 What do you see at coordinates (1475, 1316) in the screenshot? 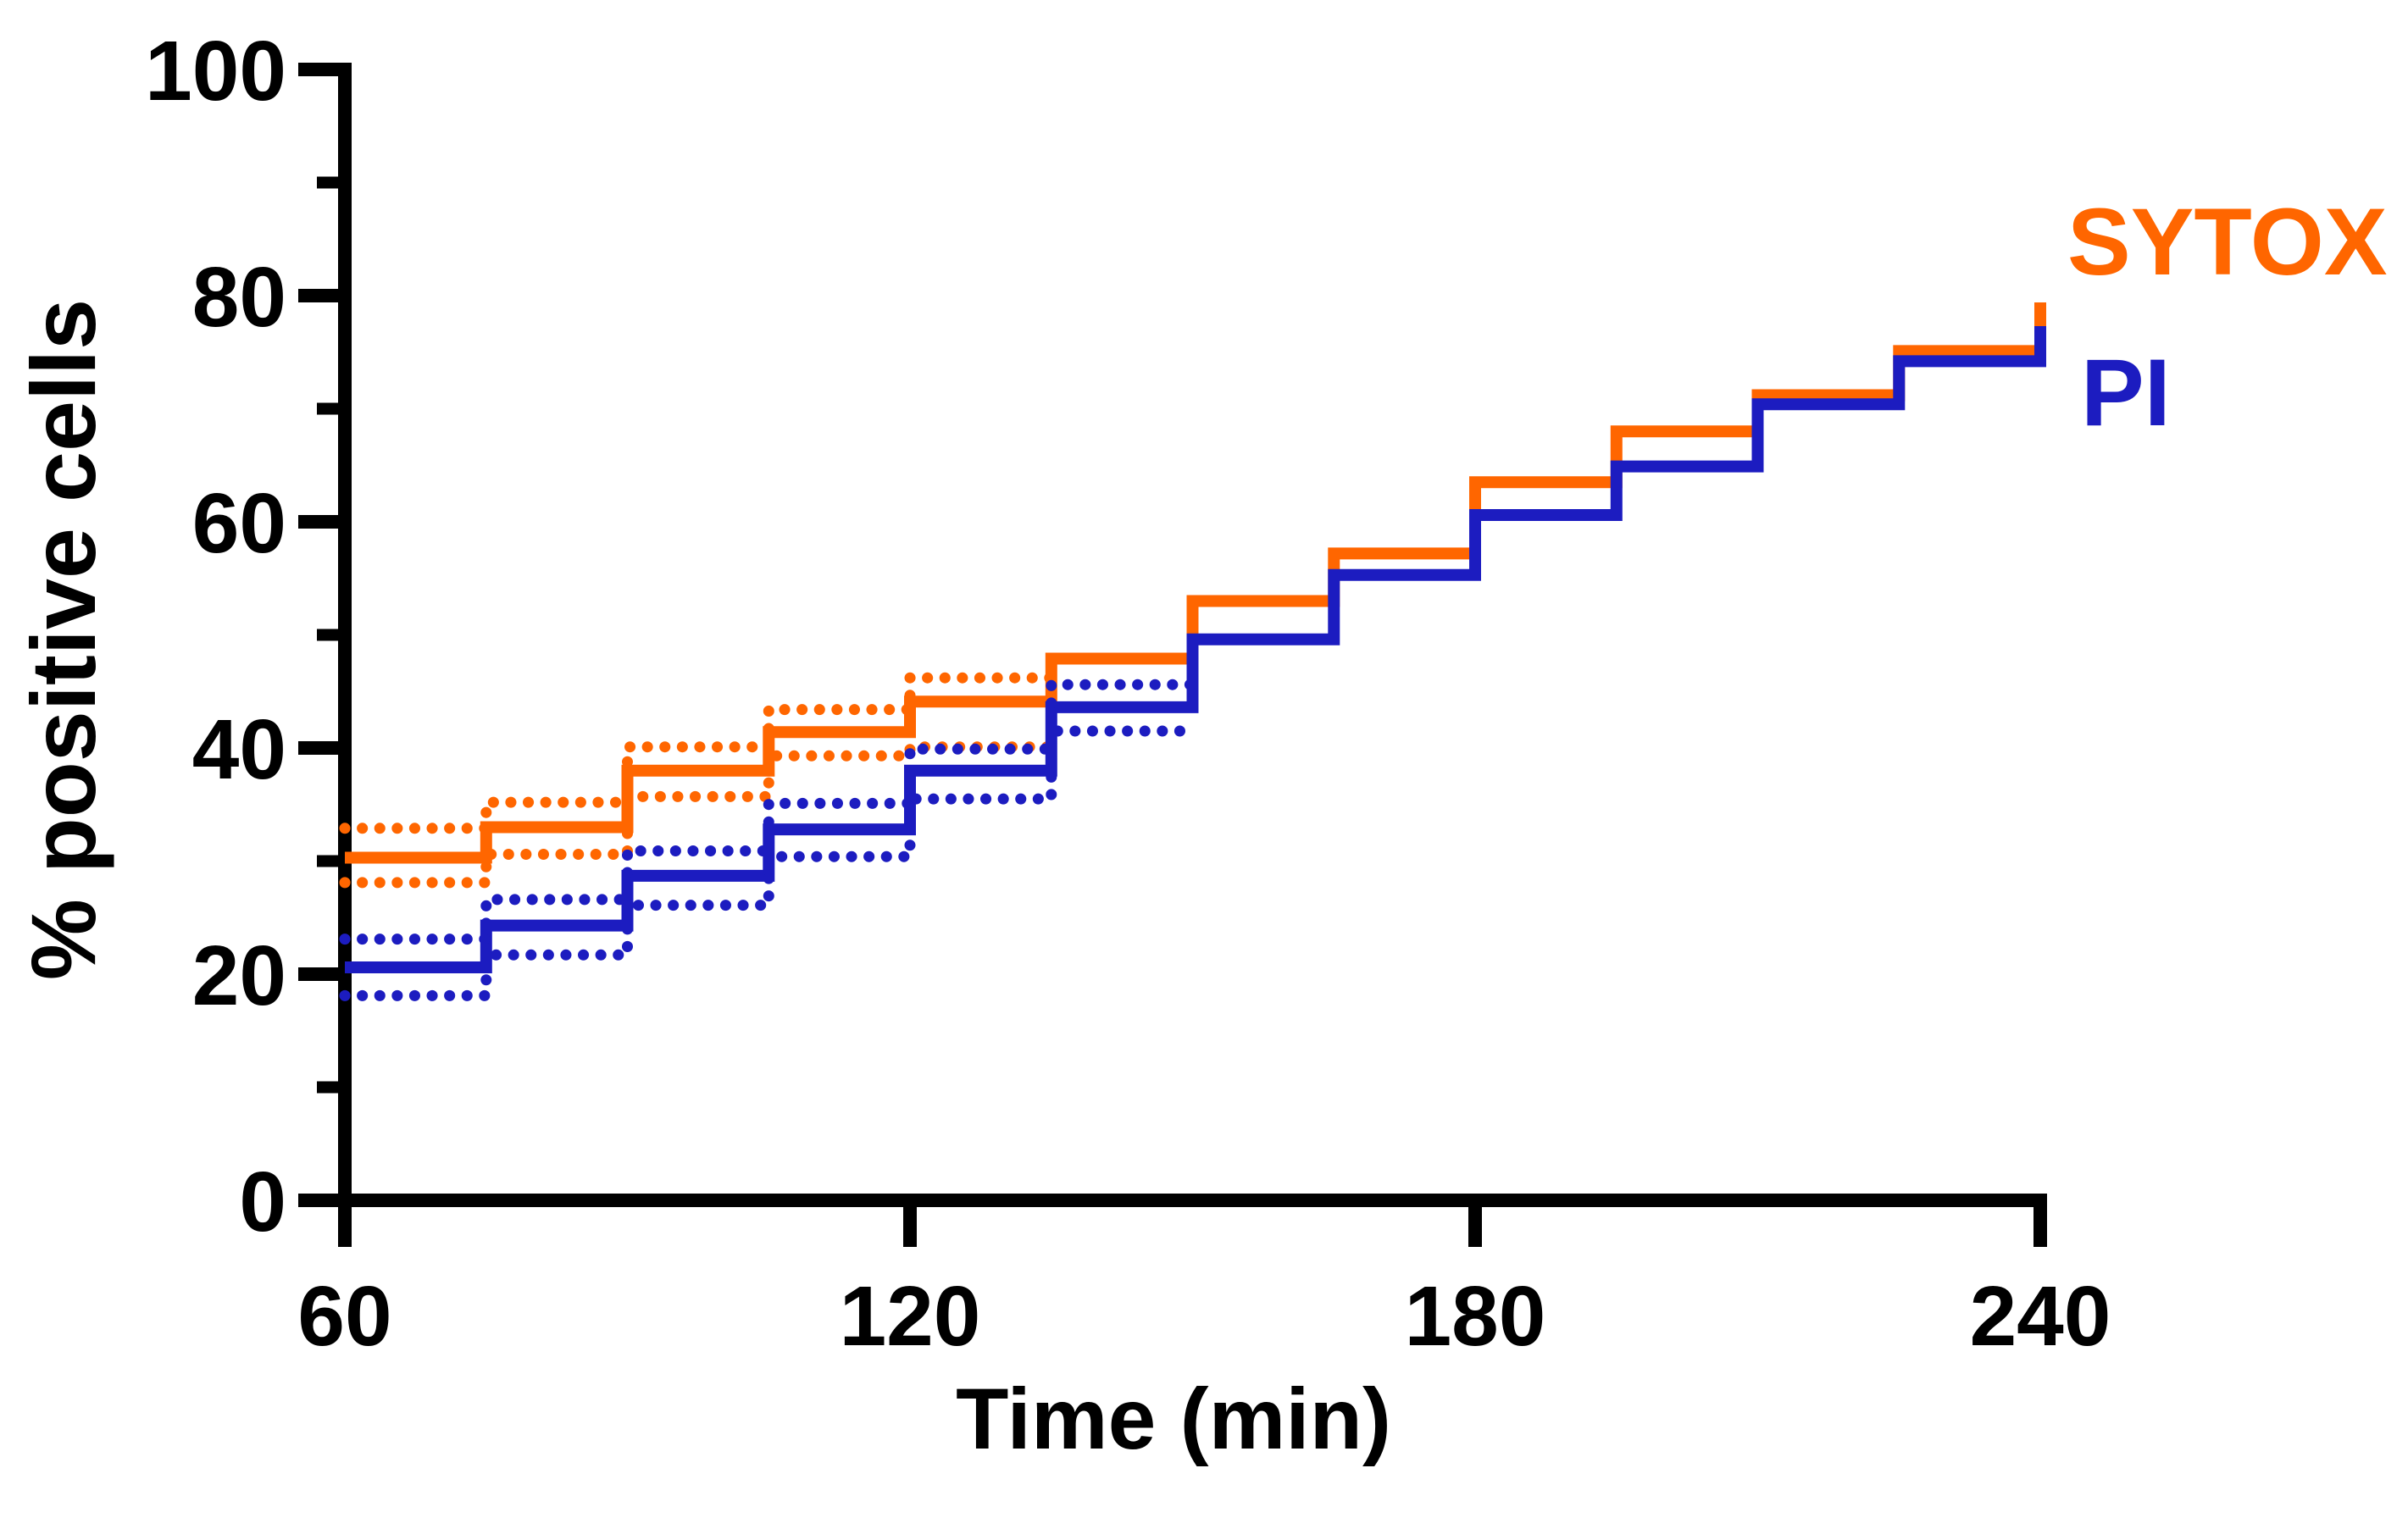
I see `x-tick-label: 180` at bounding box center [1475, 1316].